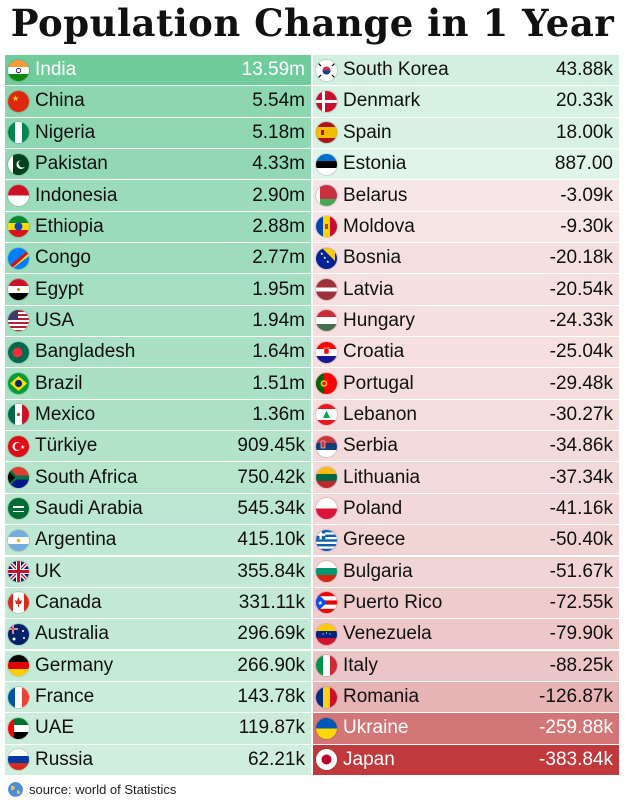  What do you see at coordinates (18, 760) in the screenshot?
I see `russia-flag-icon` at bounding box center [18, 760].